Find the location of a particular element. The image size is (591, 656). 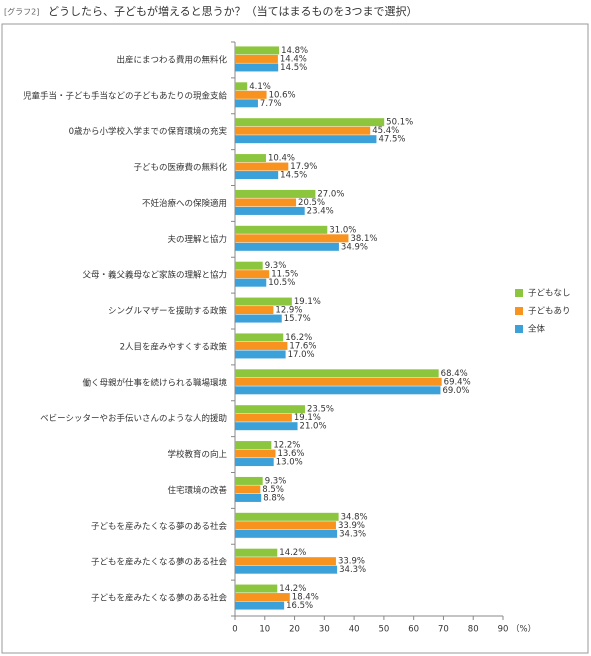

value-label: 16.2% is located at coordinates (298, 338).